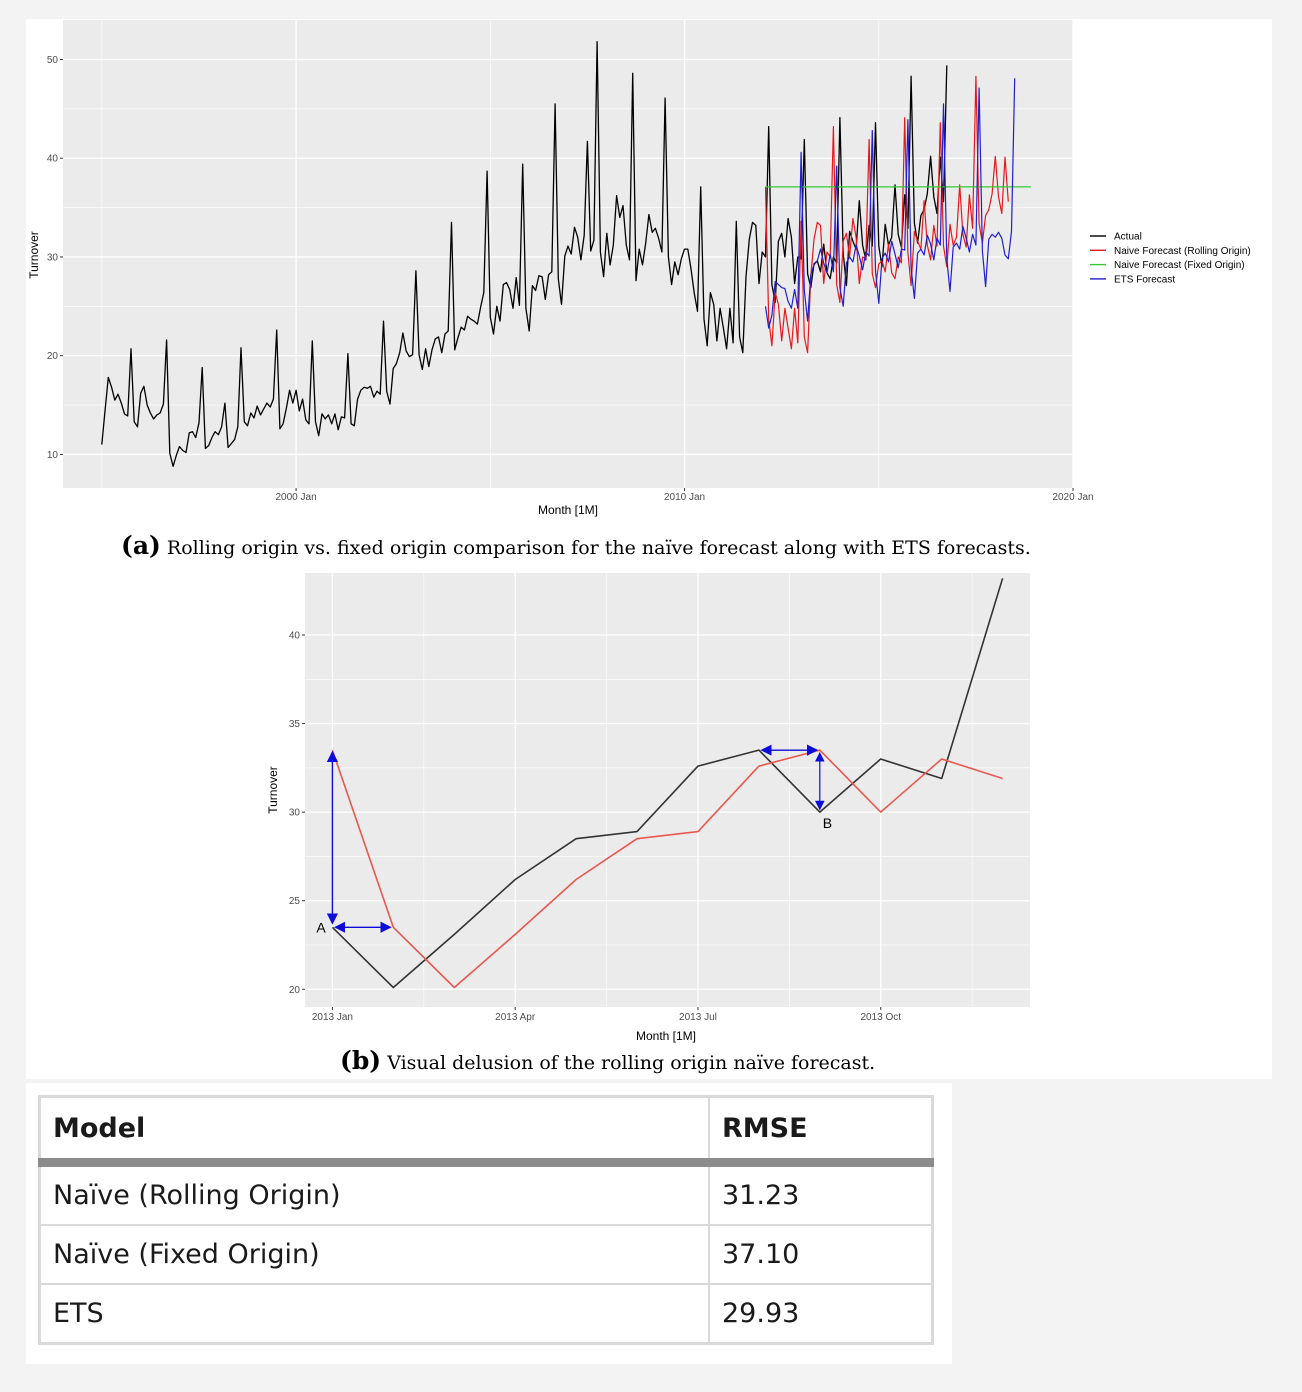  What do you see at coordinates (295, 901) in the screenshot?
I see `tick-label-y: 25` at bounding box center [295, 901].